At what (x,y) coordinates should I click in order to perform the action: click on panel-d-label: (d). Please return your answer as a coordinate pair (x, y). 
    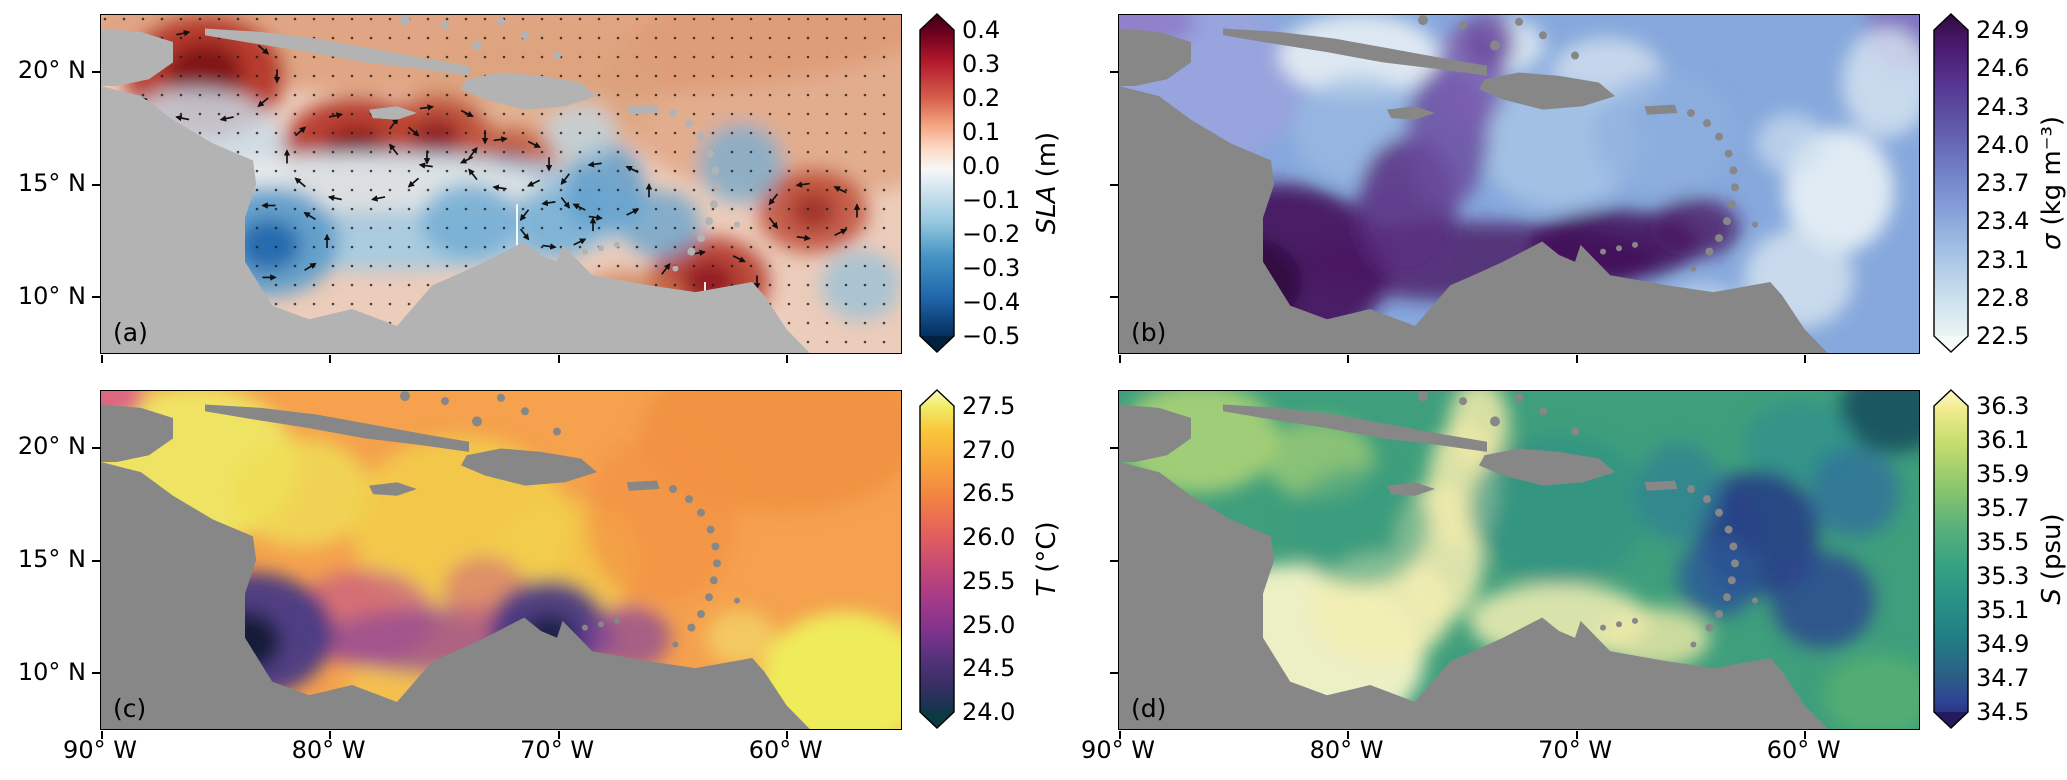
    Looking at the image, I should click on (1149, 708).